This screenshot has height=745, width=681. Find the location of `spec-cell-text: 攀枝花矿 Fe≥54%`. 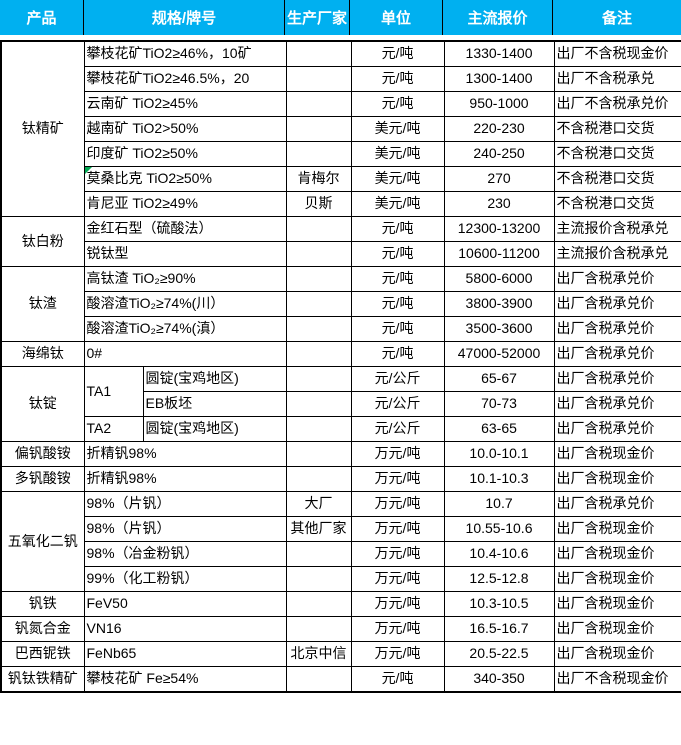

spec-cell-text: 攀枝花矿 Fe≥54% is located at coordinates (142, 678).